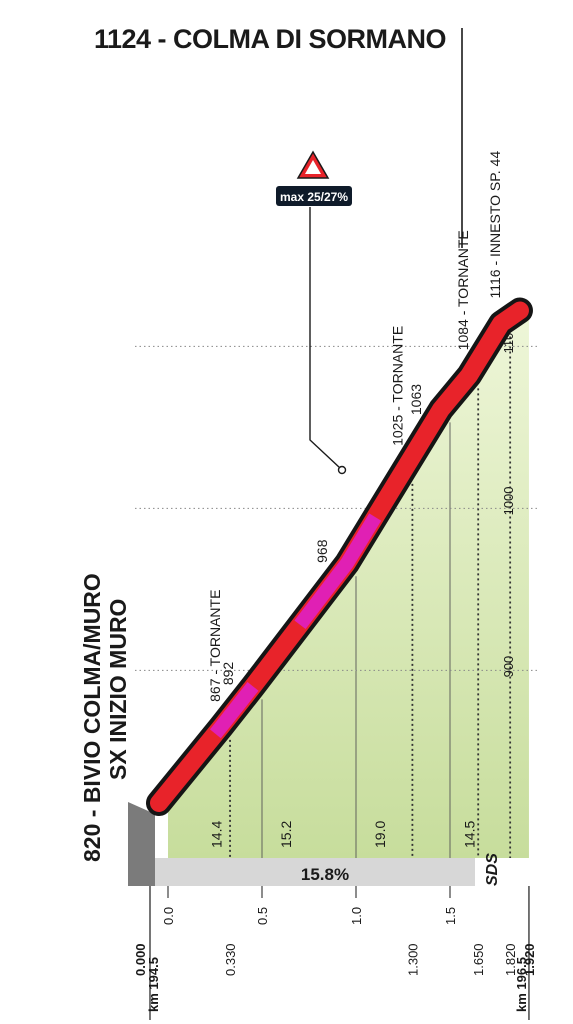 The height and width of the screenshot is (1024, 573). Describe the element at coordinates (325, 874) in the screenshot. I see `average-gradient-label: 15.8%` at that location.